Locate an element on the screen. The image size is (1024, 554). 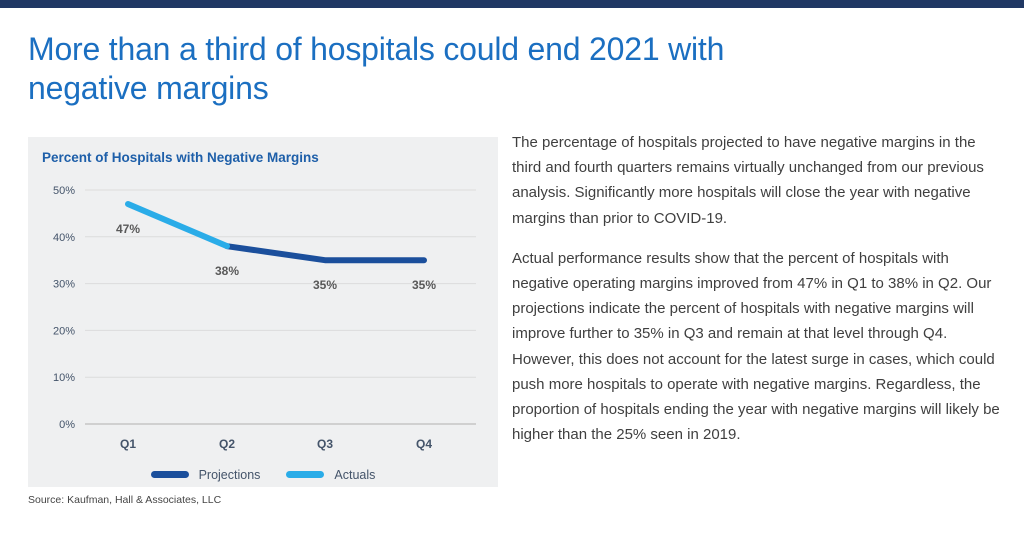
y-axis-tick-label: 20% is located at coordinates (64, 331).